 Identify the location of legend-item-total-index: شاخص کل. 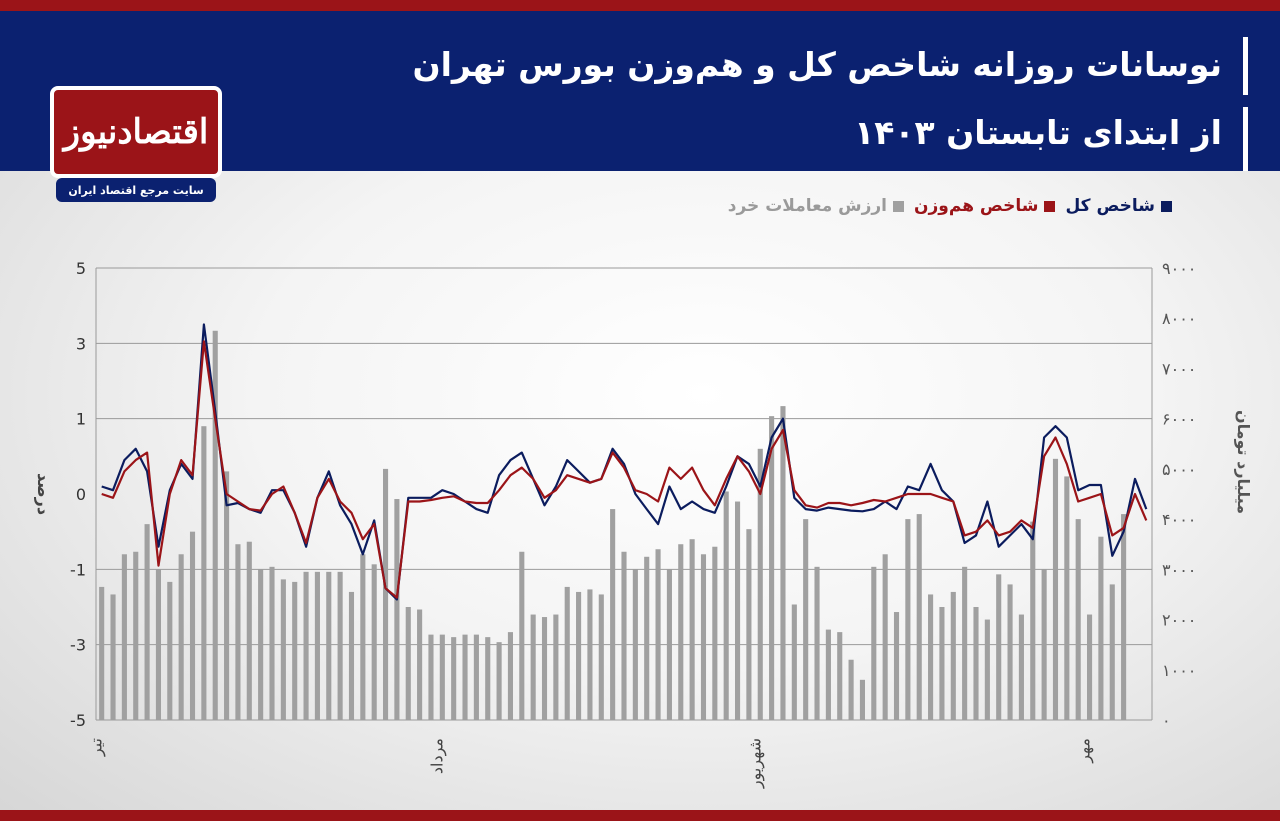
(1118, 206).